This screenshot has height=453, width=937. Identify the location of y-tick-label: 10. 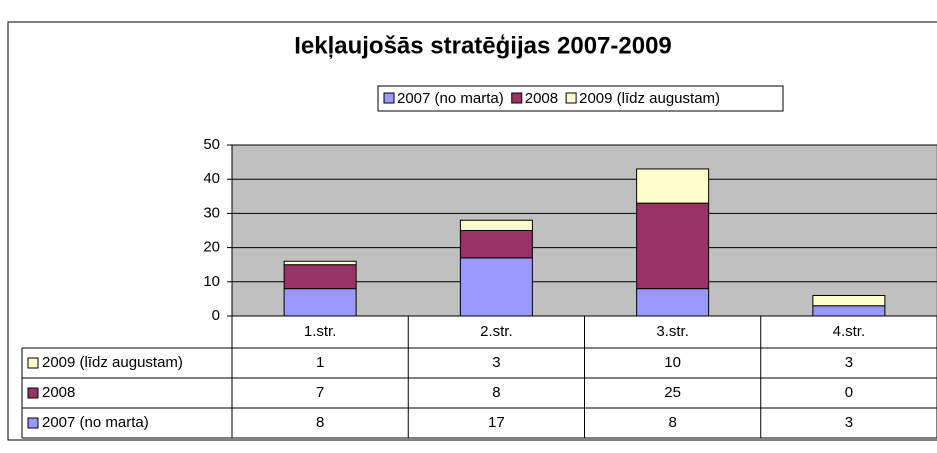
(211, 281).